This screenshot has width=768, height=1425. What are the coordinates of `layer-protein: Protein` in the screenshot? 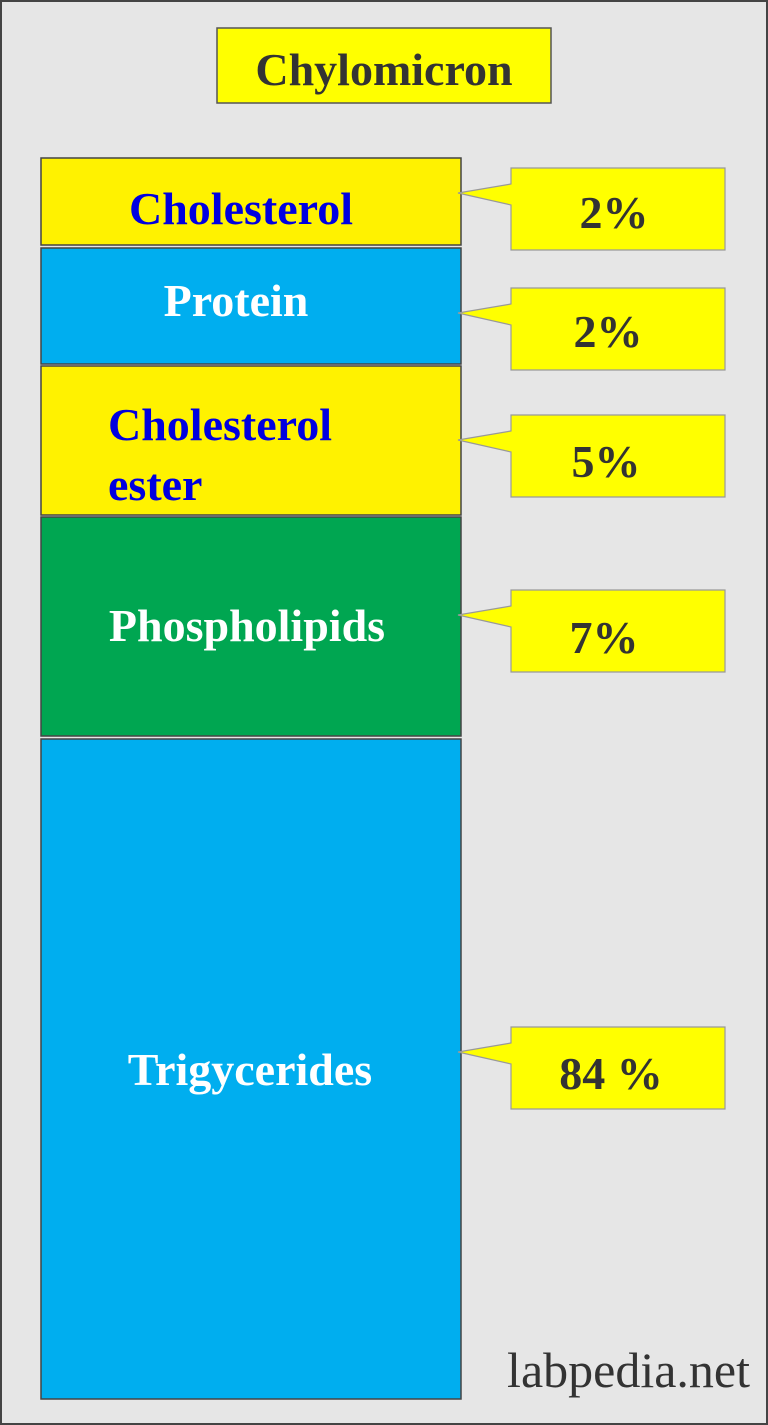 It's located at (251, 306).